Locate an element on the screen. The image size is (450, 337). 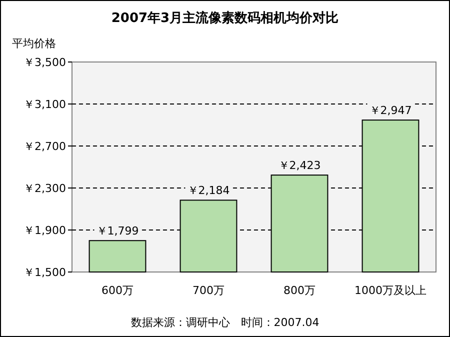
data-label: ￥2,184 is located at coordinates (208, 191).